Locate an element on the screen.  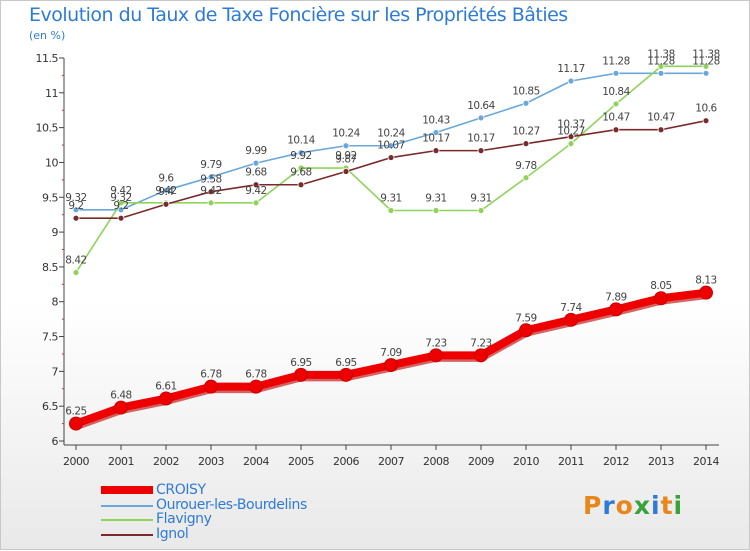
x-tick-label: 2001 is located at coordinates (121, 461).